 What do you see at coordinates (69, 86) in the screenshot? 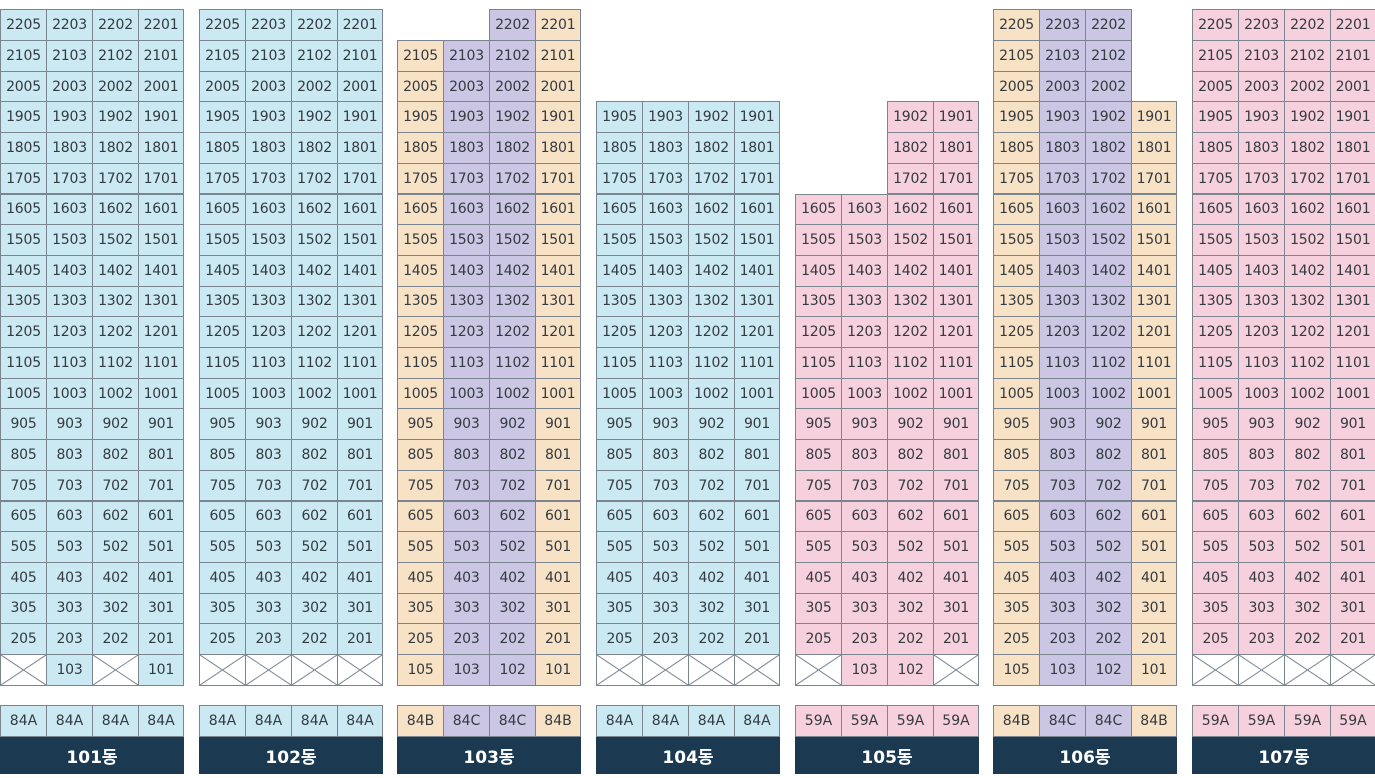
I see `unit-cell: 2003` at bounding box center [69, 86].